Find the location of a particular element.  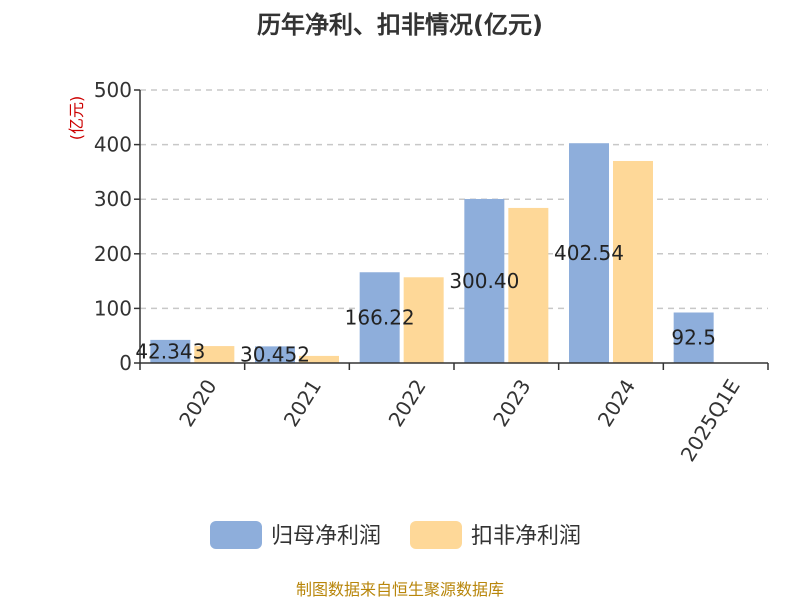

legend: 归母净利润 扣非净利润 is located at coordinates (395, 535).